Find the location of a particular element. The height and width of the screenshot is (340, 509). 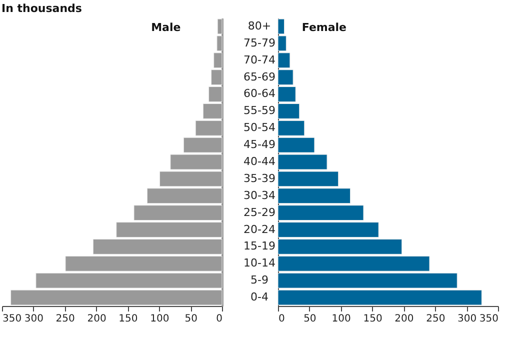

y-tick-label: 20-24 is located at coordinates (260, 229).